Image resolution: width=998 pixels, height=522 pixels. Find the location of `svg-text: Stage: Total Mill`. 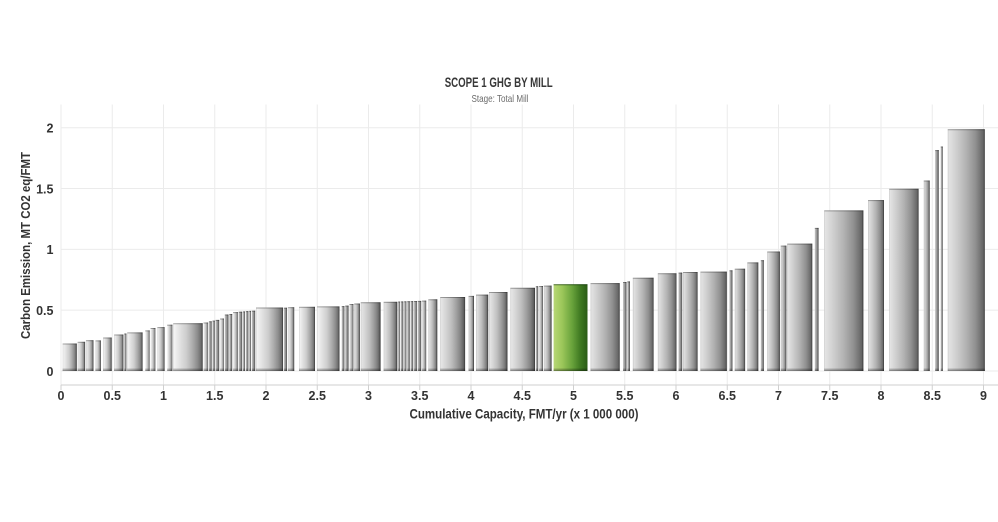

svg-text: Stage: Total Mill is located at coordinates (500, 99).